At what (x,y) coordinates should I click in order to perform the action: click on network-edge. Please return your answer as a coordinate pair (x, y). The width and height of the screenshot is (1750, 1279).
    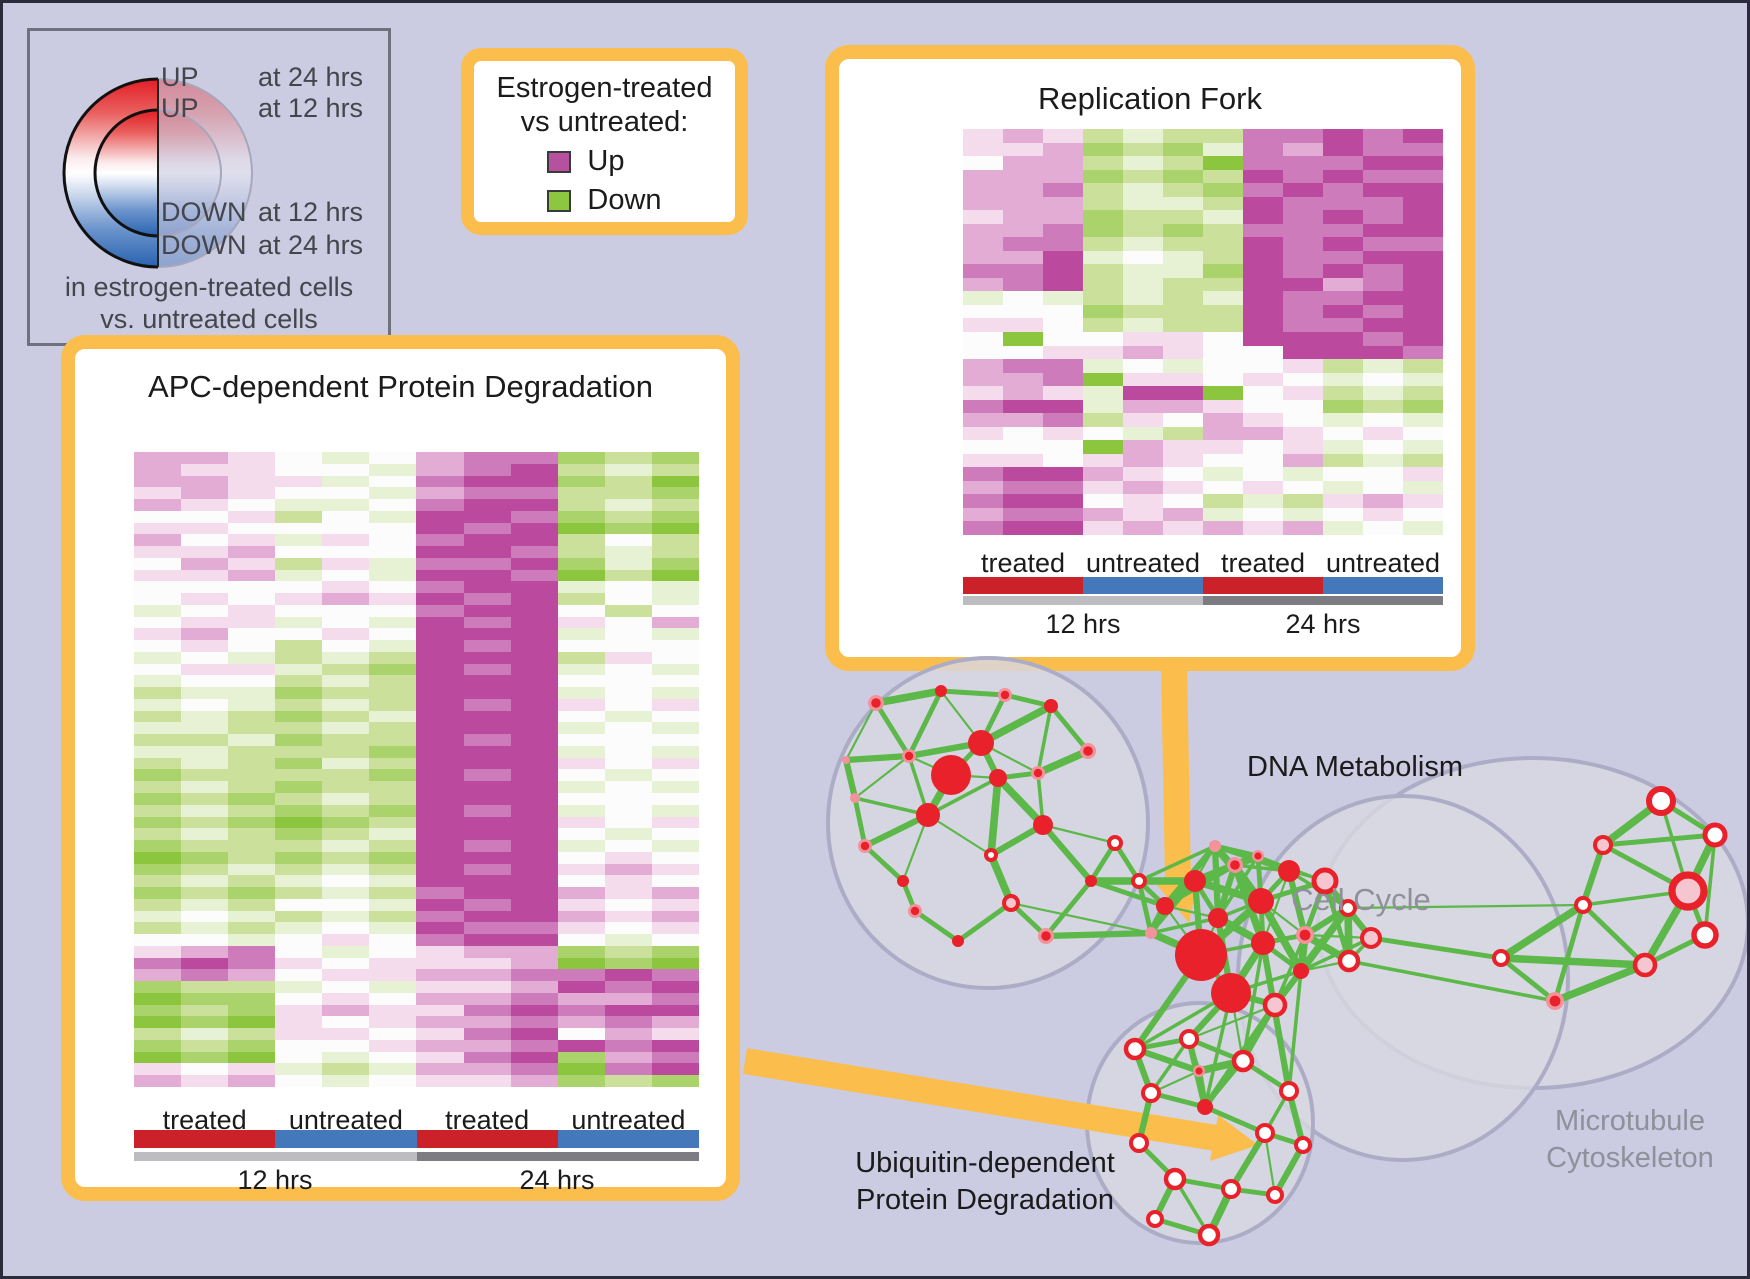
    Looking at the image, I should click on (1020, 801).